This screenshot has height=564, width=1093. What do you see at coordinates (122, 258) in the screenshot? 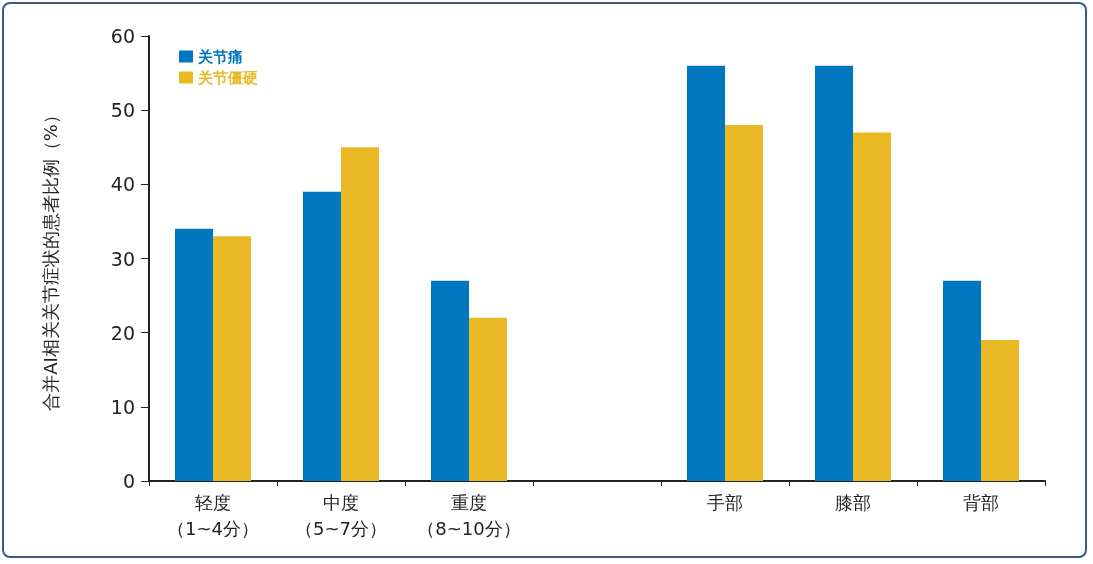
I see `y-tick-label: 30` at bounding box center [122, 258].